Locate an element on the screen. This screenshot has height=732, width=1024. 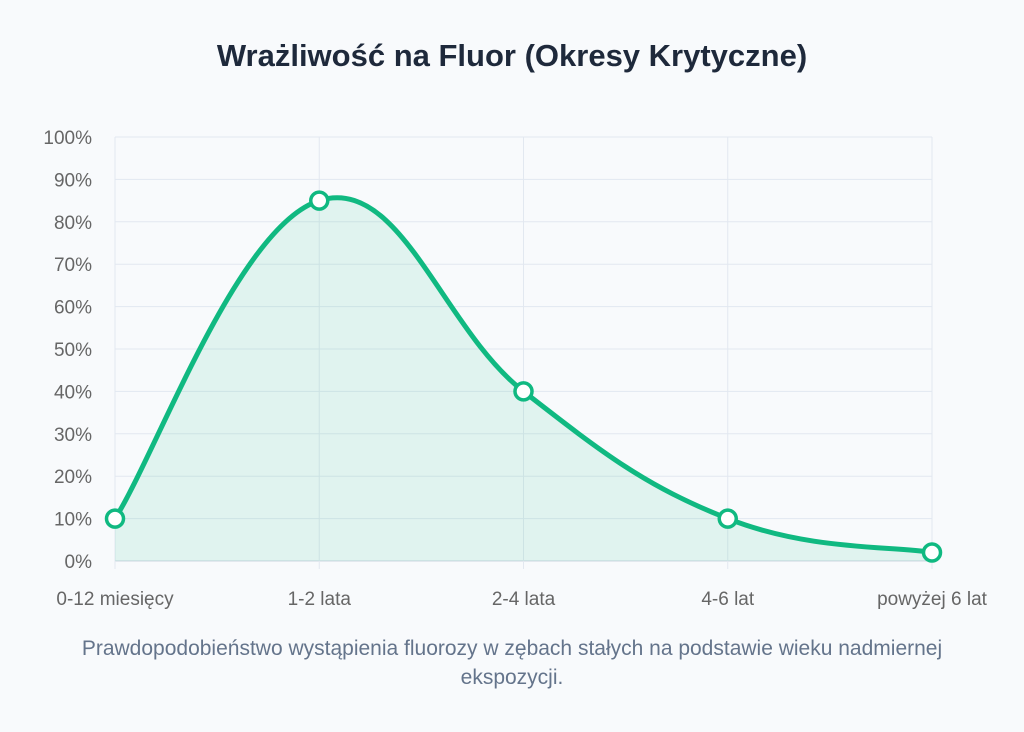
y-tick-label: 0% is located at coordinates (79, 562).